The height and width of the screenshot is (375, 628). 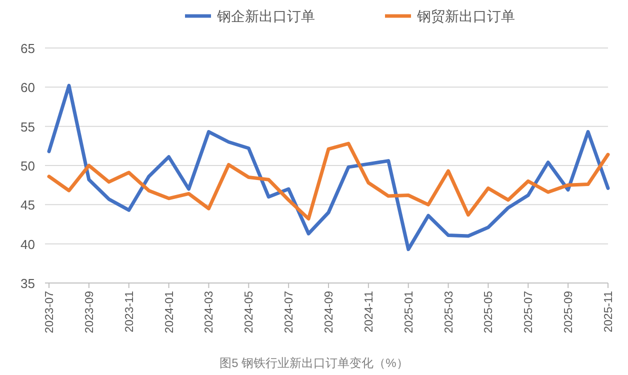 What do you see at coordinates (314, 363) in the screenshot?
I see `caption: 图5 钢铁行业新出口订单变化（%）` at bounding box center [314, 363].